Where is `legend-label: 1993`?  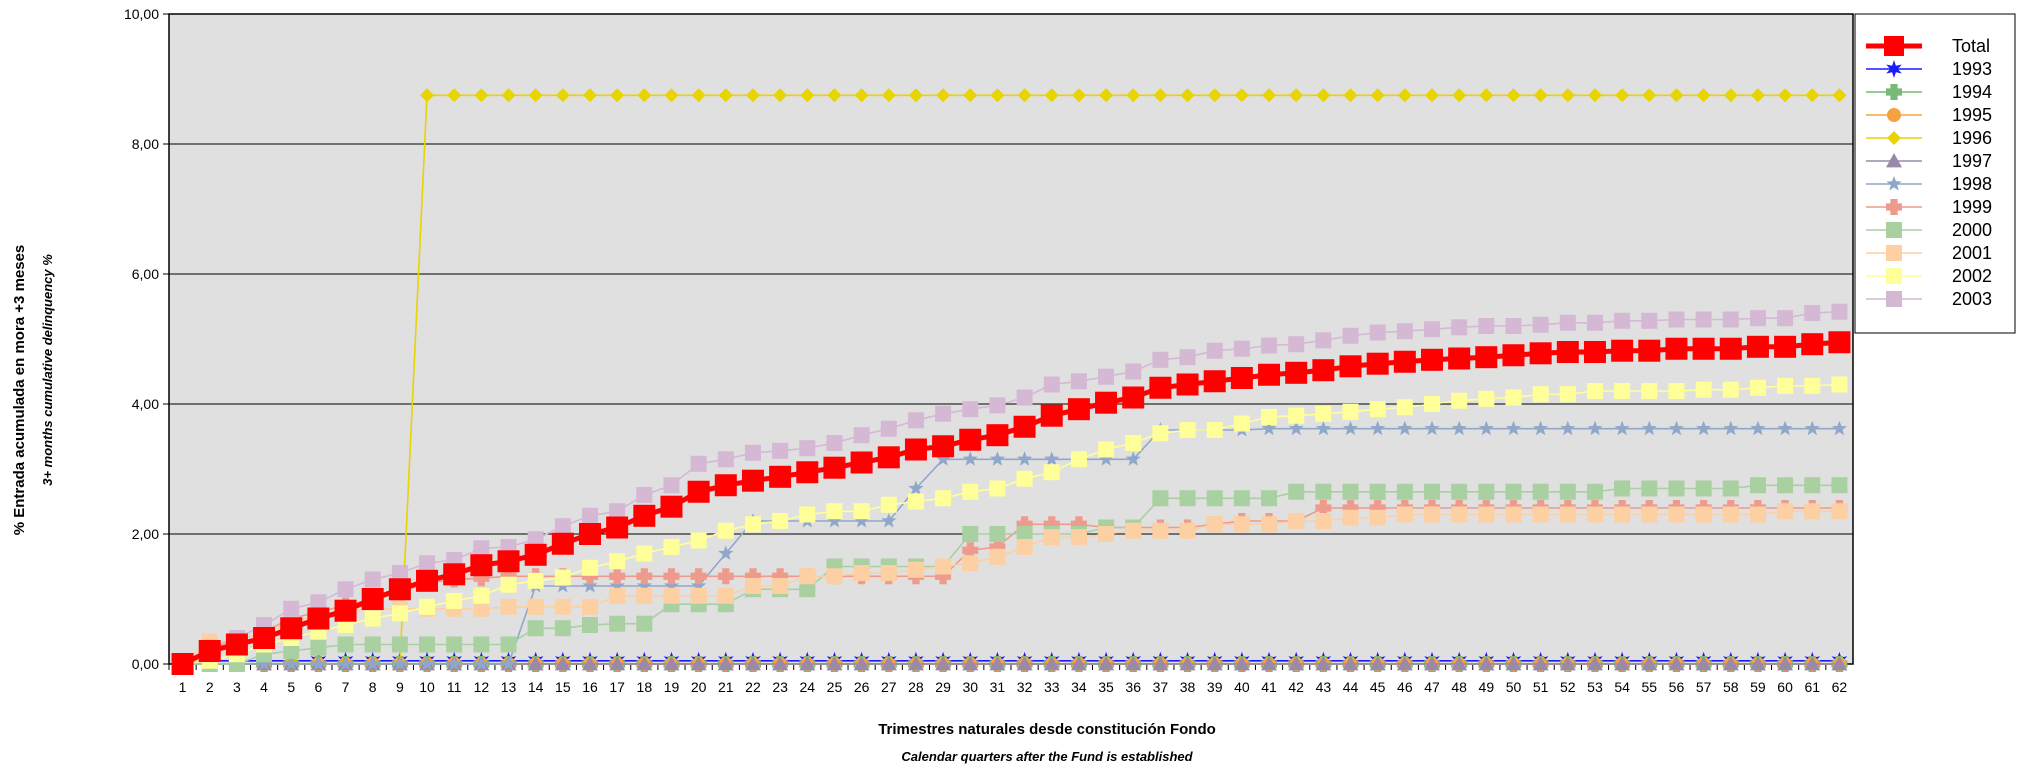
legend-label: 1993 is located at coordinates (1972, 69).